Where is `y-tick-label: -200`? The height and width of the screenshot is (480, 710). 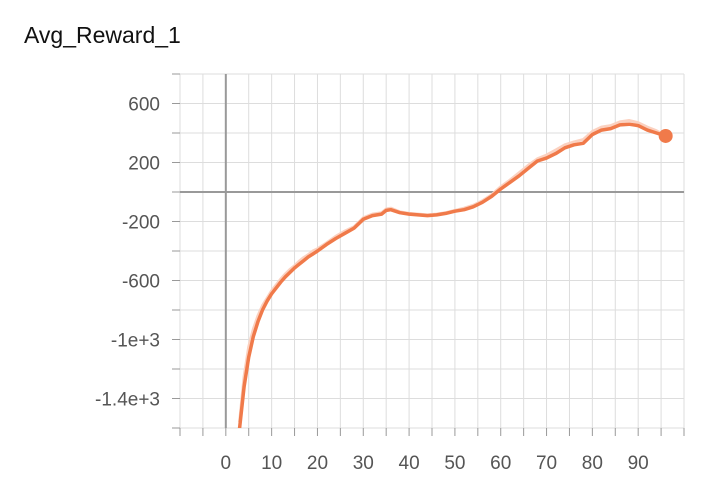 y-tick-label: -200 is located at coordinates (141, 223).